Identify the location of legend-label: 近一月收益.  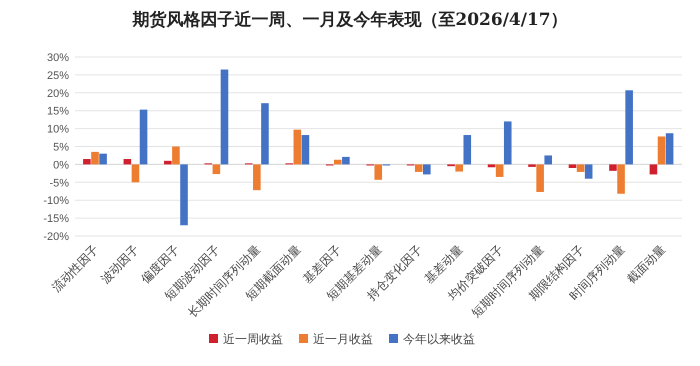
(343, 339).